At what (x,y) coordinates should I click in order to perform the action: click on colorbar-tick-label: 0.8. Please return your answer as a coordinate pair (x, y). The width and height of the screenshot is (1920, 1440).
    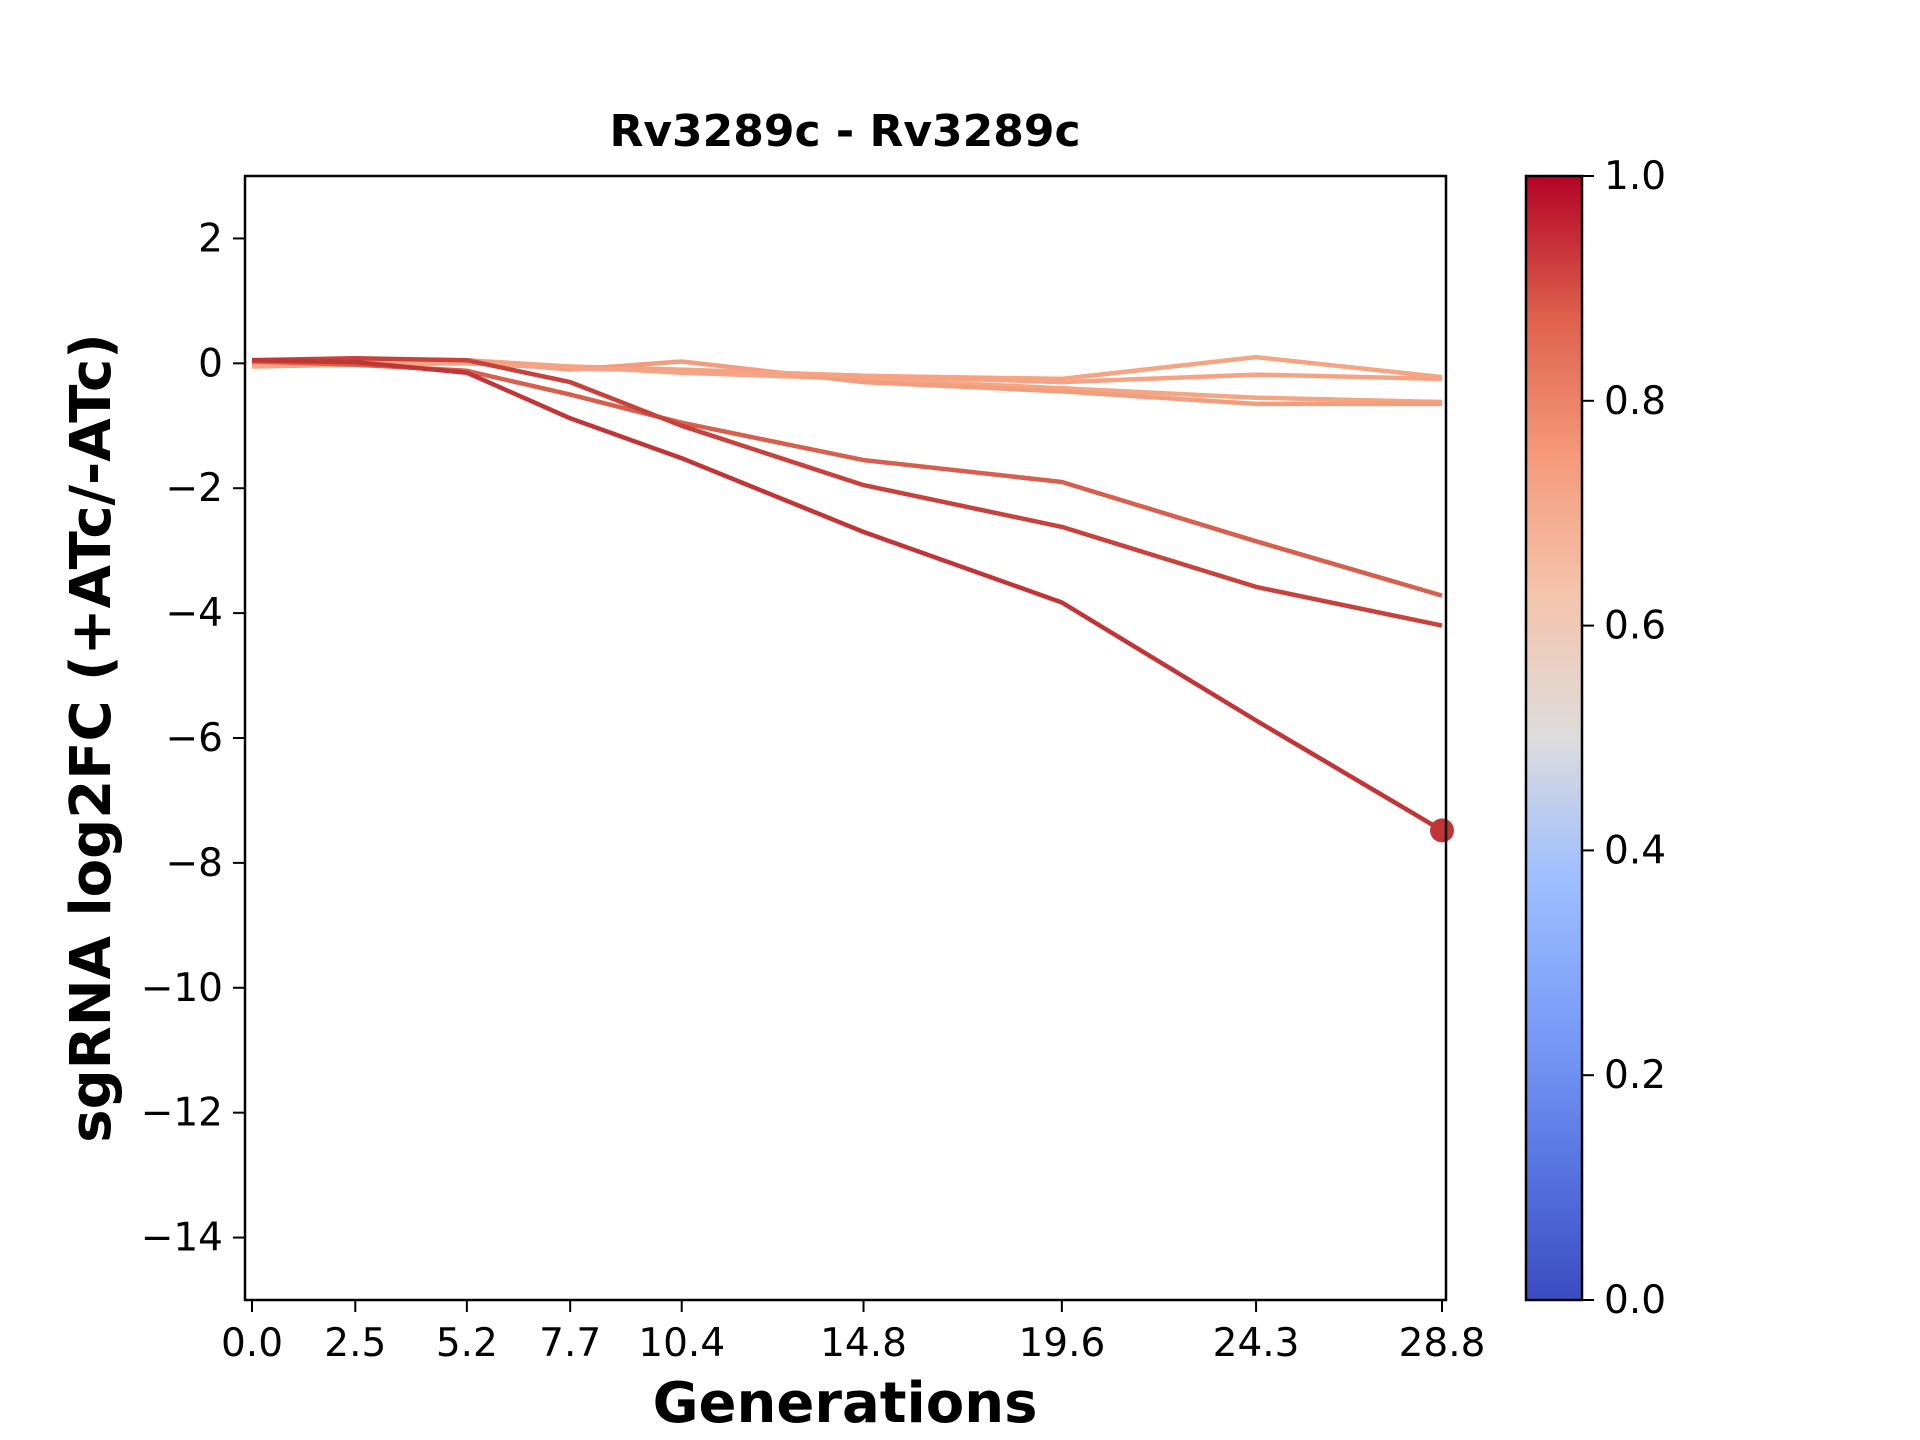
    Looking at the image, I should click on (1635, 401).